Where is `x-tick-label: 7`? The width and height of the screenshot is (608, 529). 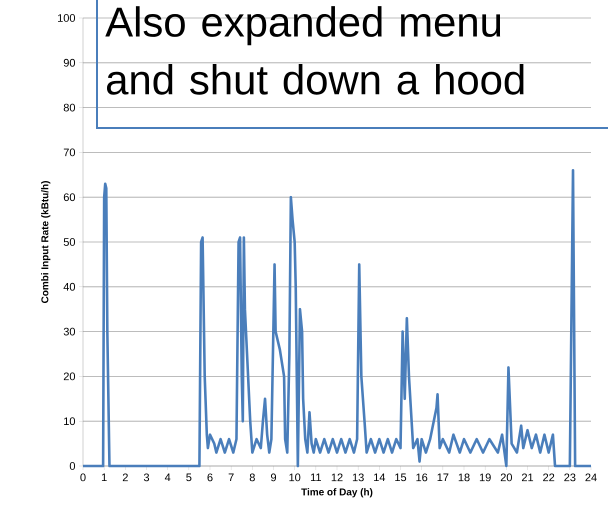 x-tick-label: 7 is located at coordinates (231, 478).